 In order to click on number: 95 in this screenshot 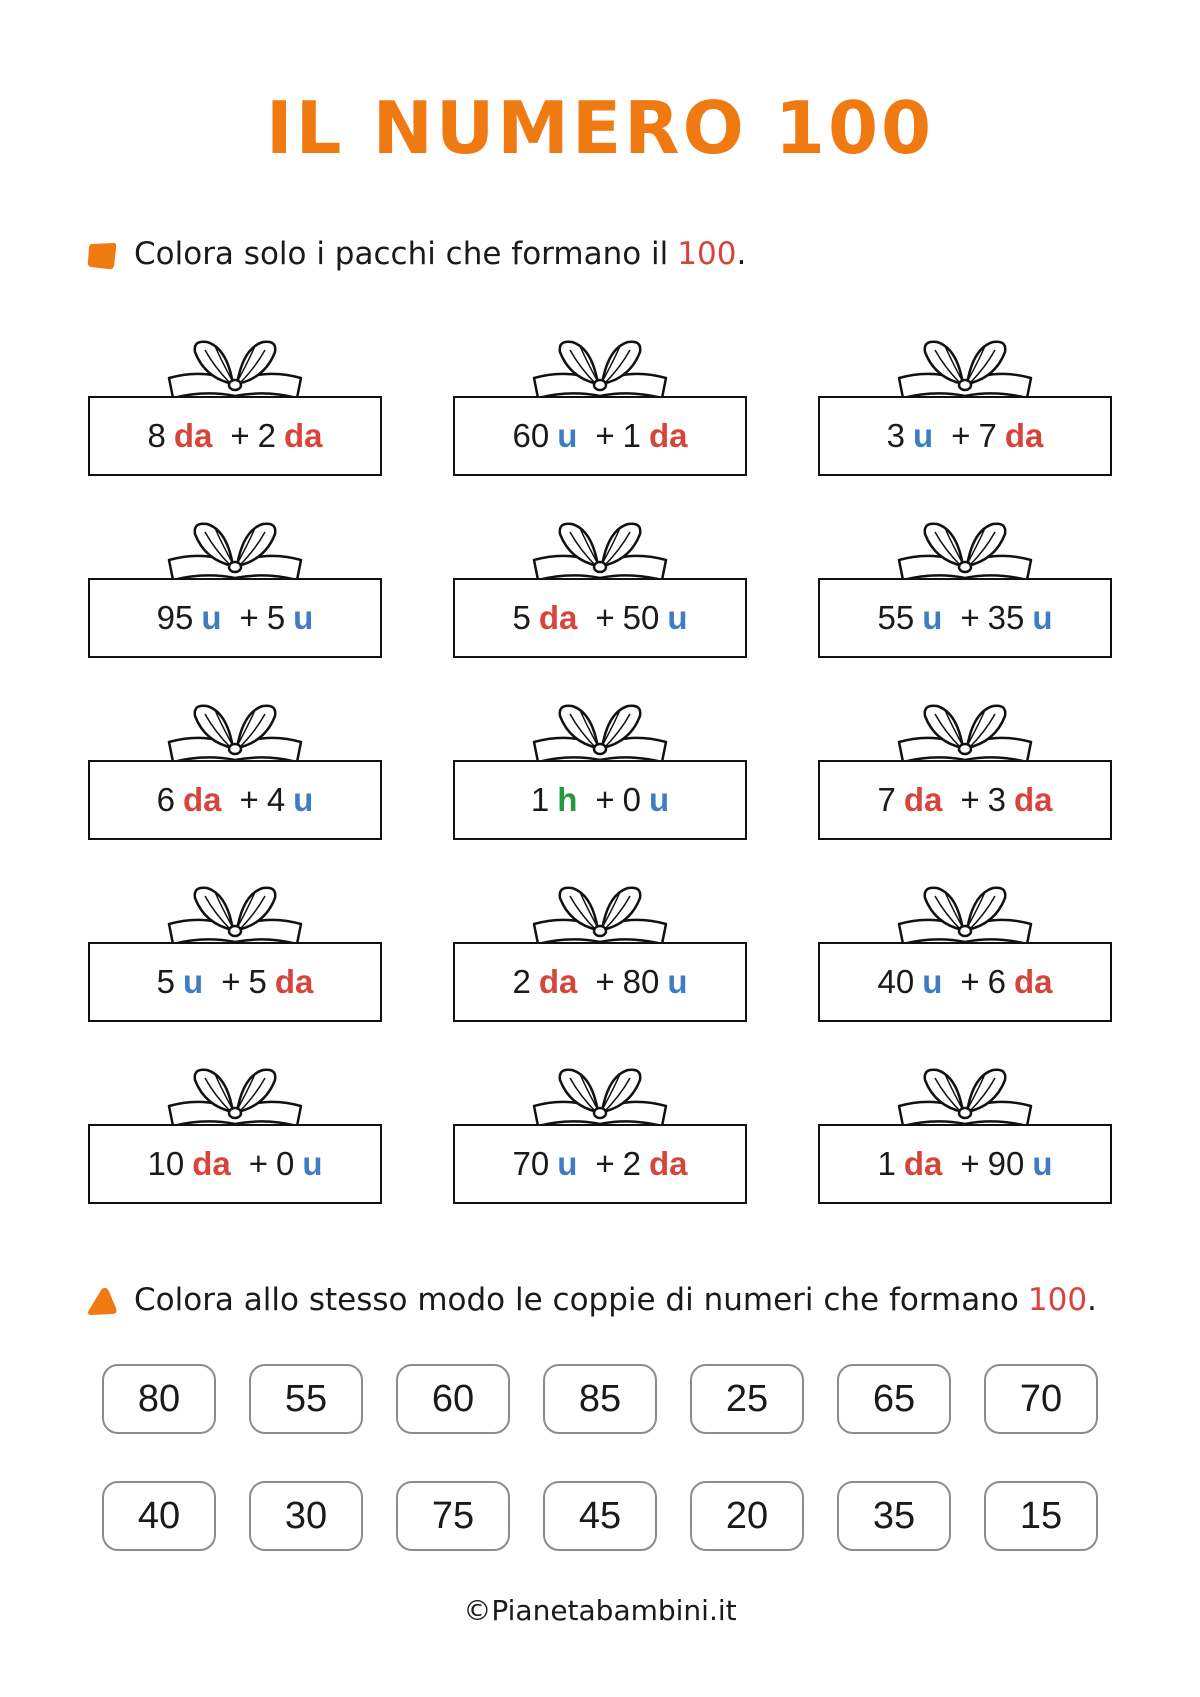, I will do `click(175, 617)`.